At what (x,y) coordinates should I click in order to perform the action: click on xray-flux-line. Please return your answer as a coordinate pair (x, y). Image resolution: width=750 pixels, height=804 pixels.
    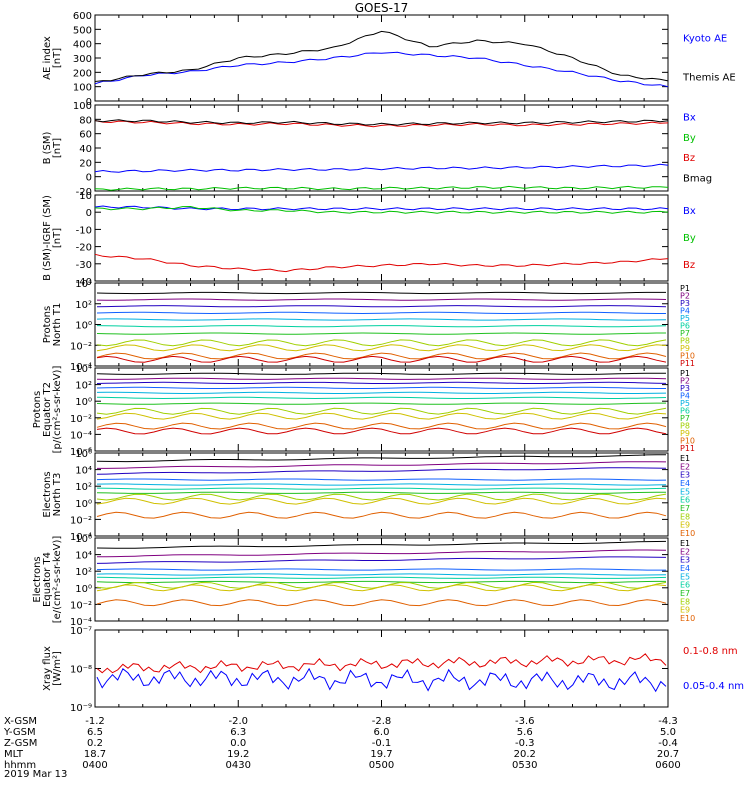
    Looking at the image, I should click on (381, 680).